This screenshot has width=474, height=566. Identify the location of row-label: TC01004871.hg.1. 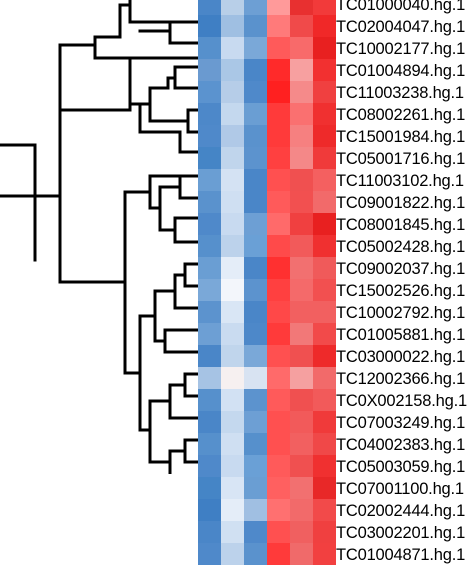
(401, 555).